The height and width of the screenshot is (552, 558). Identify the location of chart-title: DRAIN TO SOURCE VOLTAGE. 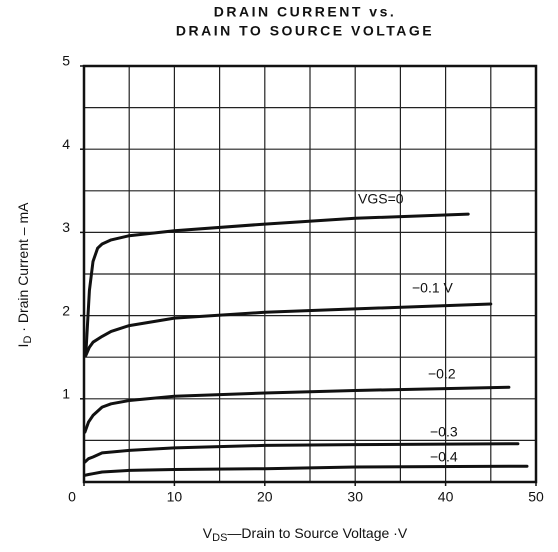
(305, 31).